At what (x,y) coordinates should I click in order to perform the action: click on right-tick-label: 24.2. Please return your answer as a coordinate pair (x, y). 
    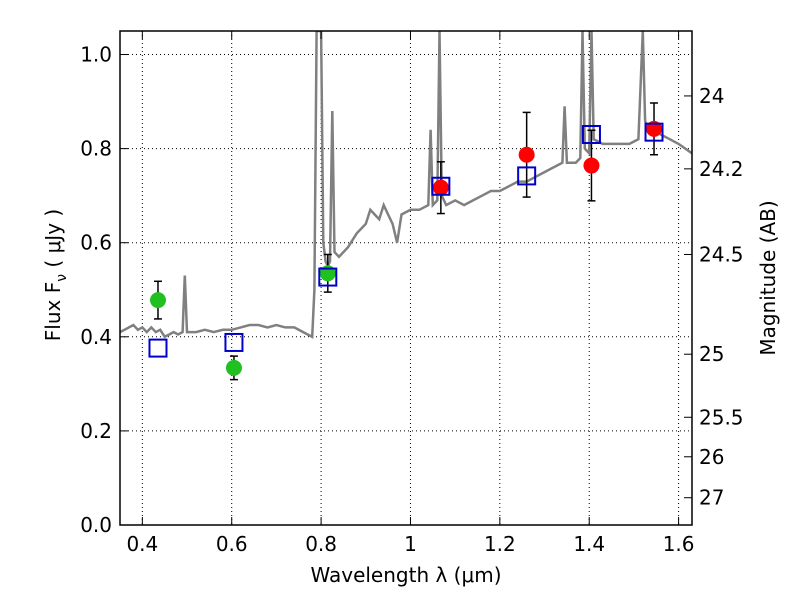
    Looking at the image, I should click on (721, 169).